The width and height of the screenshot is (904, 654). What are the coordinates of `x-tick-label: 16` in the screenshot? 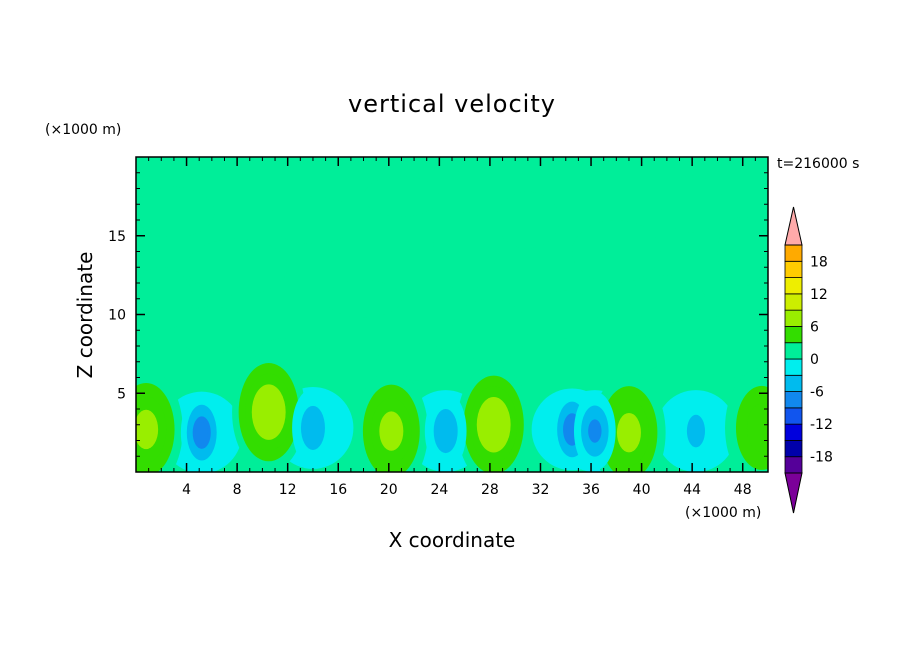 It's located at (338, 490).